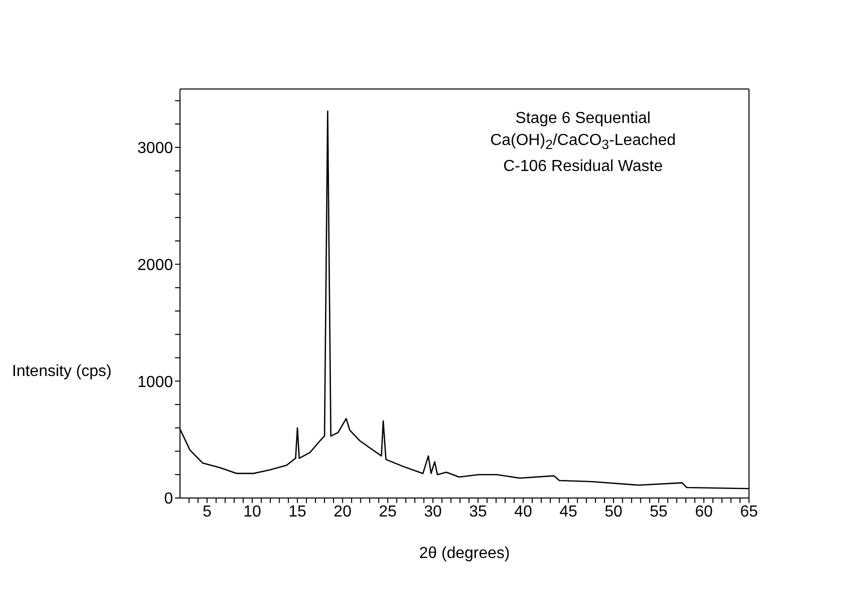 This screenshot has height=607, width=849. I want to click on x-tick-label: 60, so click(703, 511).